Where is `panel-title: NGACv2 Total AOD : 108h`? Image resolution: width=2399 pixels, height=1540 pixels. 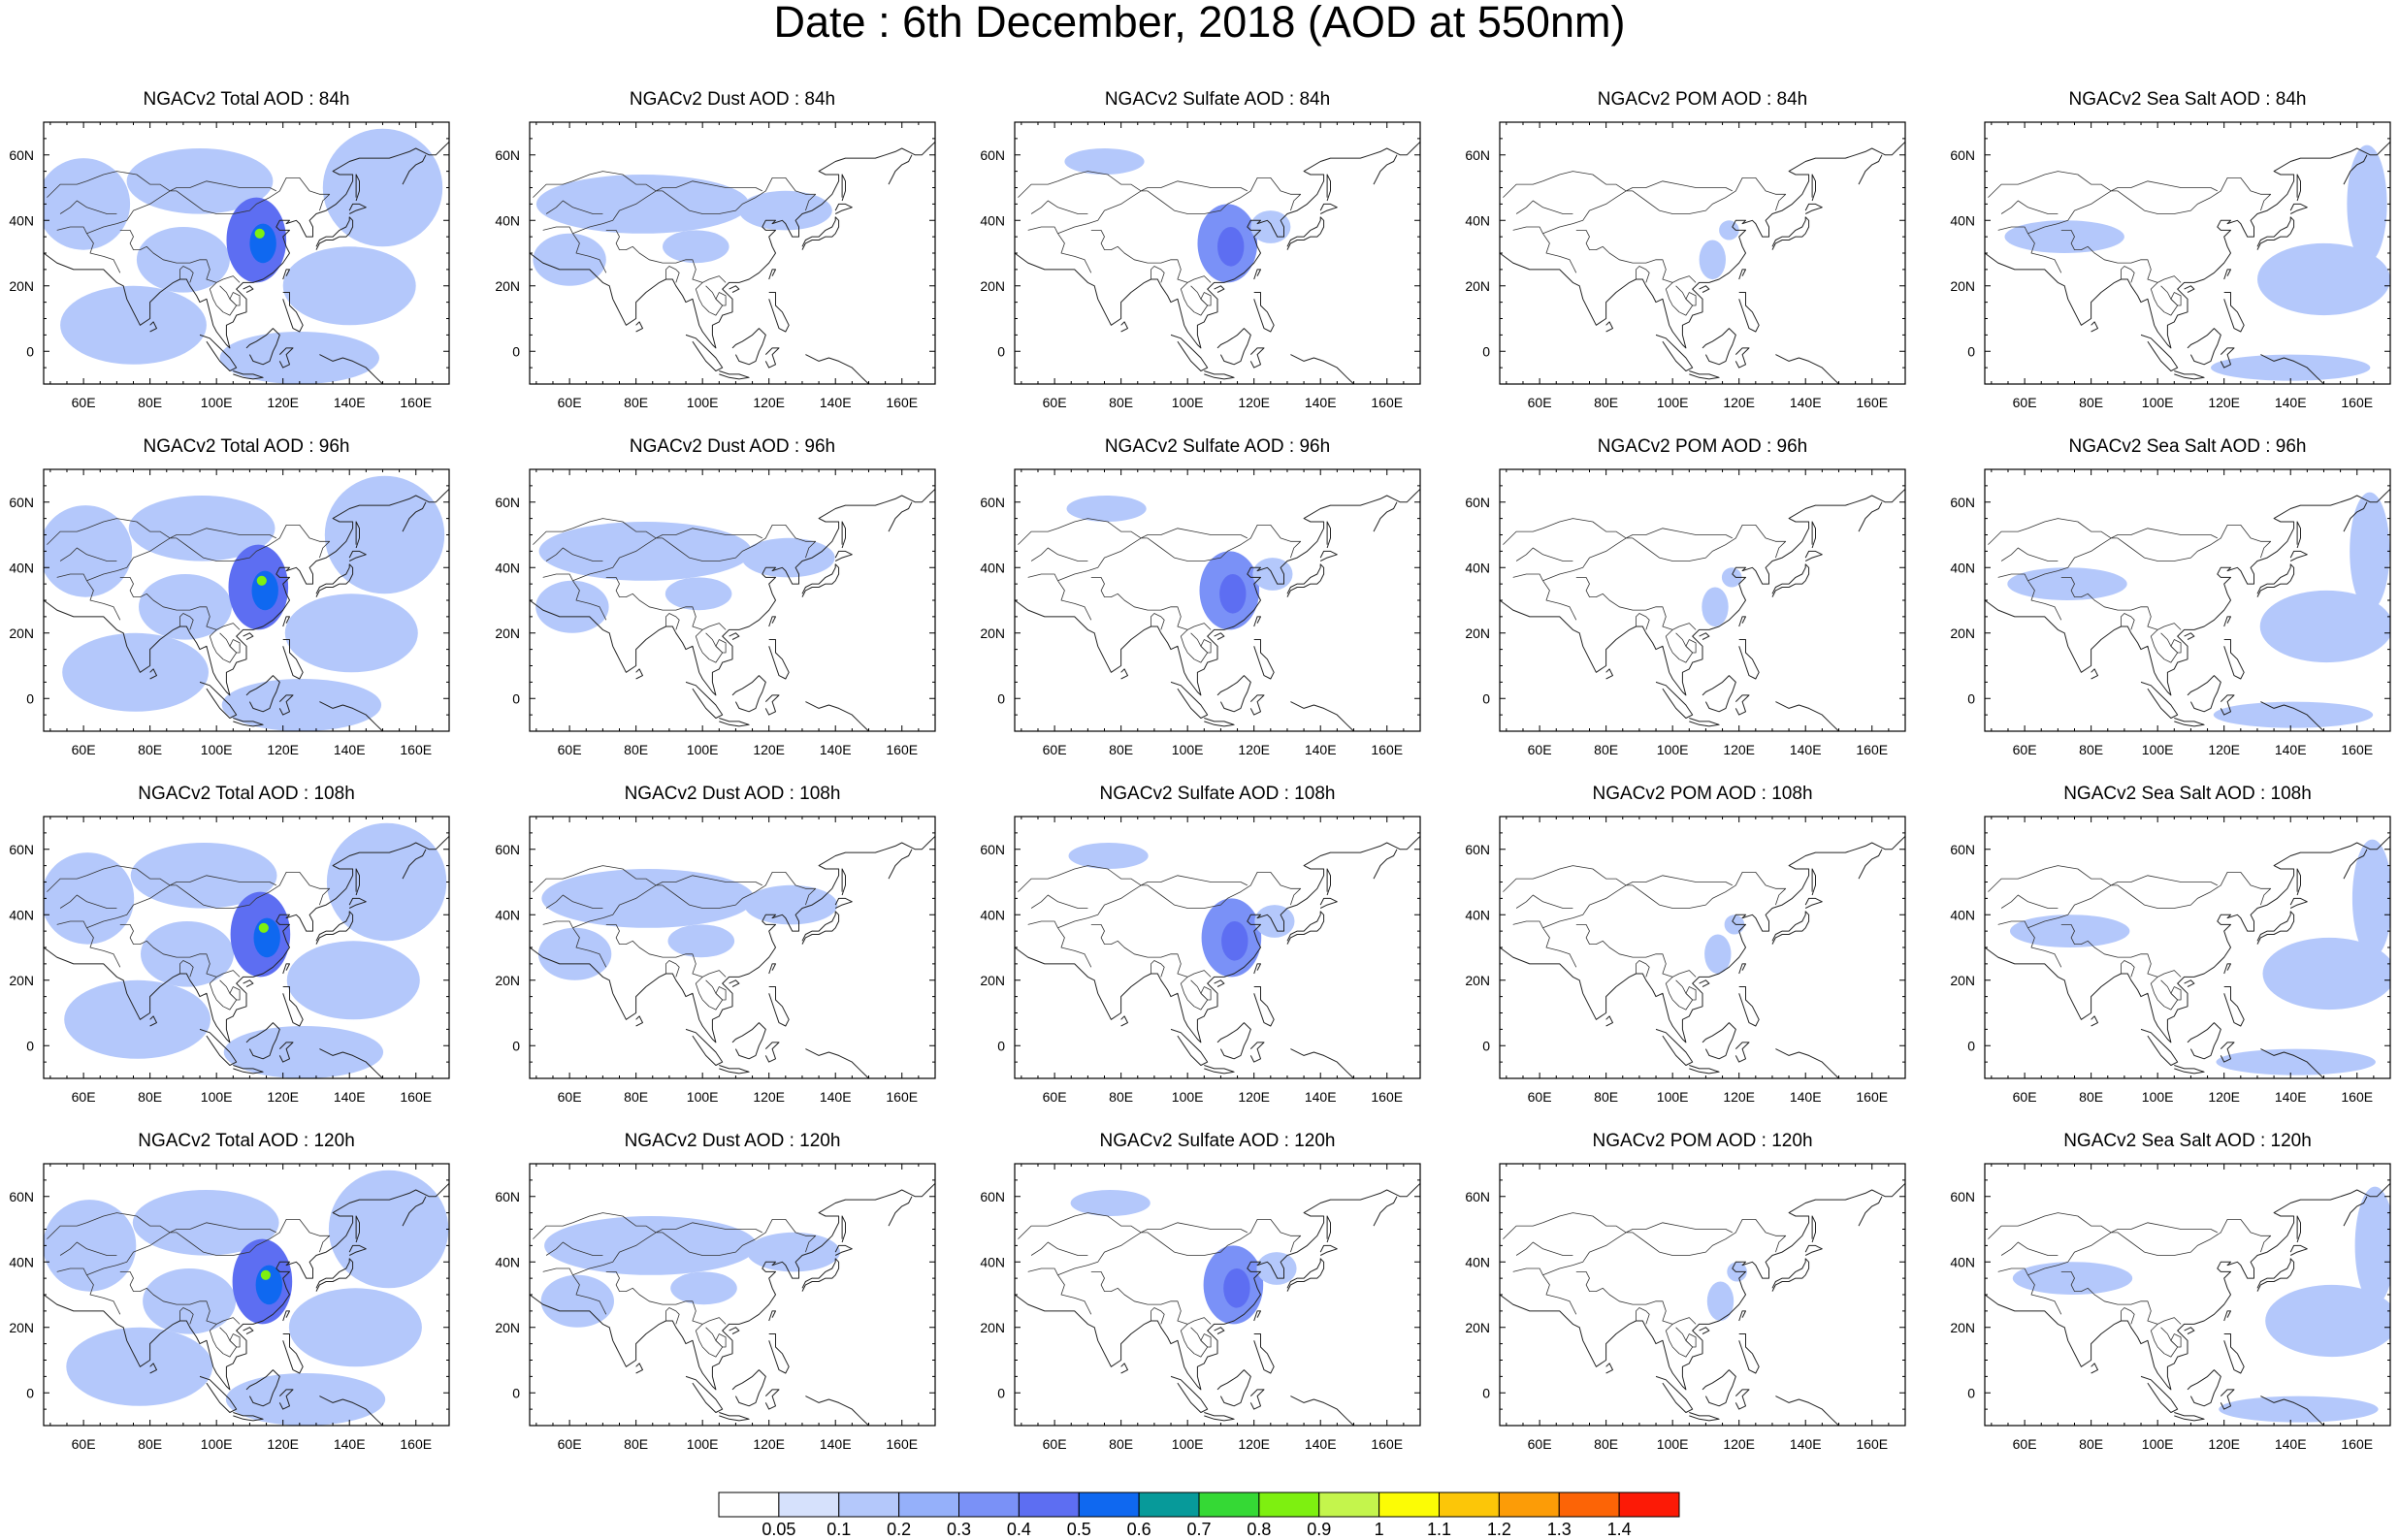 panel-title: NGACv2 Total AOD : 108h is located at coordinates (247, 794).